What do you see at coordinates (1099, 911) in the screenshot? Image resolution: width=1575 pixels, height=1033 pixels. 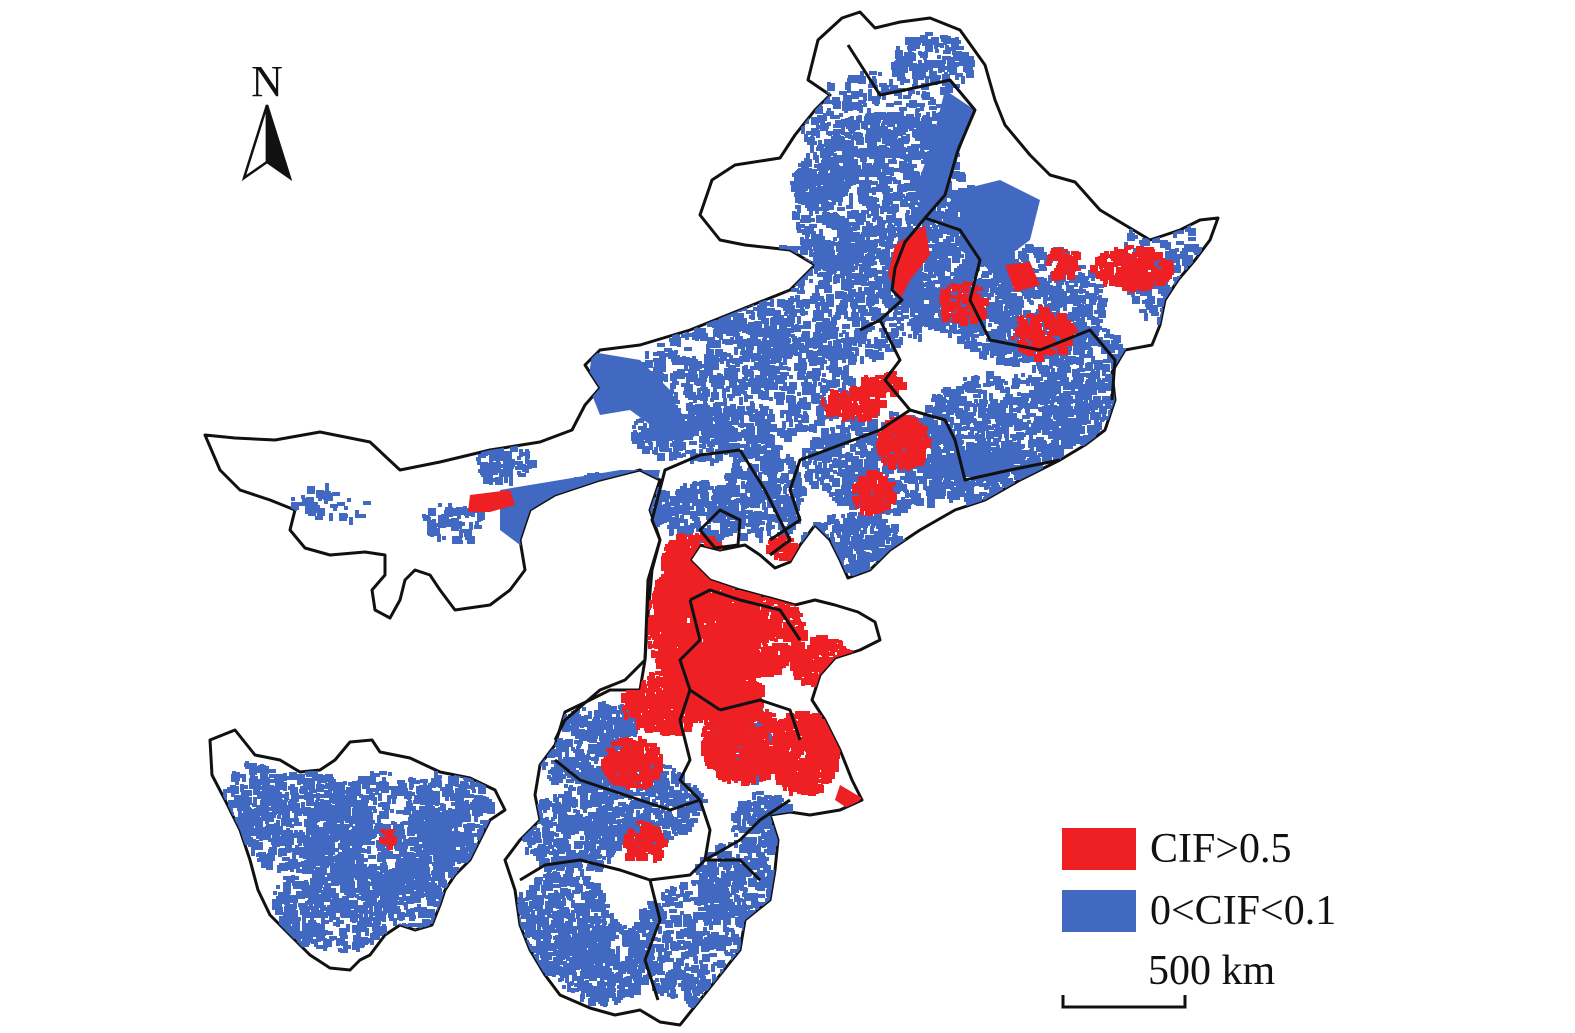 I see `legend-swatch-low` at bounding box center [1099, 911].